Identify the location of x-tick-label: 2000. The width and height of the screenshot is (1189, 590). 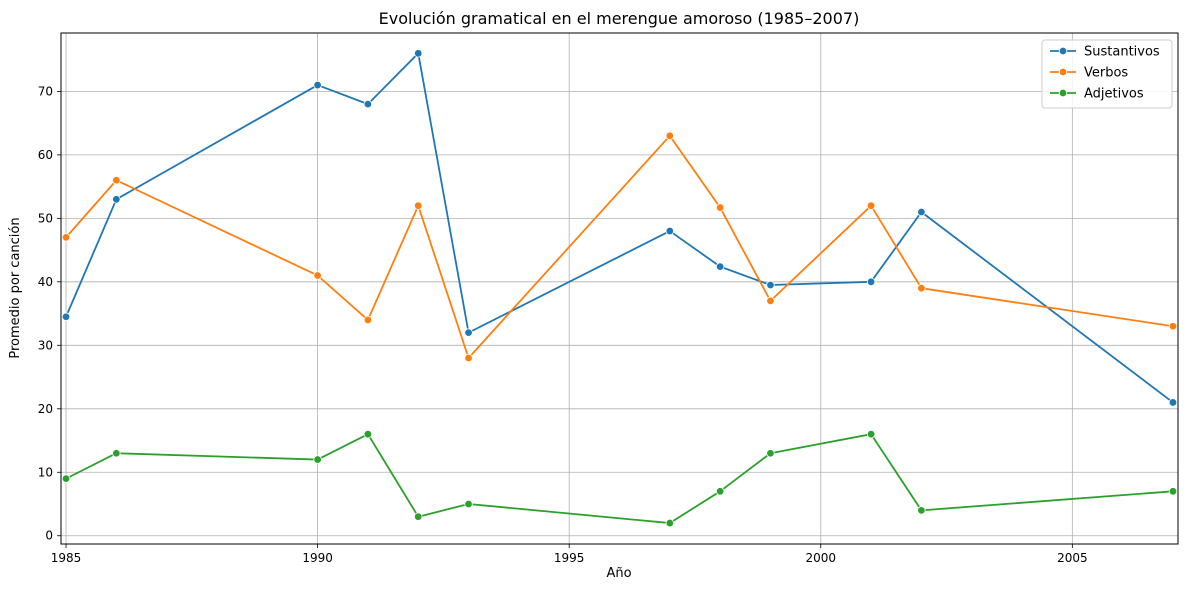
(820, 558).